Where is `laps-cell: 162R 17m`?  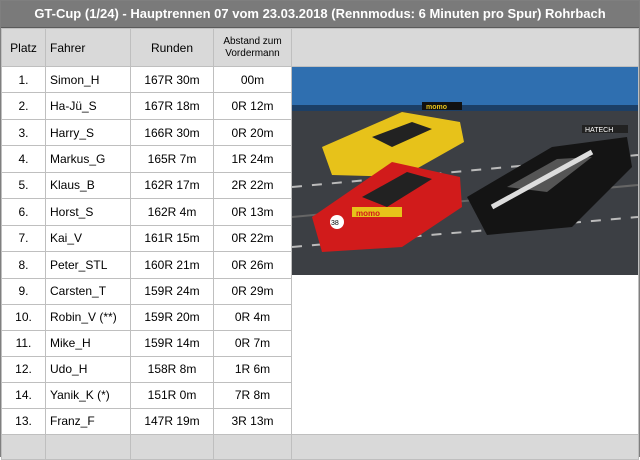
laps-cell: 162R 17m is located at coordinates (172, 185).